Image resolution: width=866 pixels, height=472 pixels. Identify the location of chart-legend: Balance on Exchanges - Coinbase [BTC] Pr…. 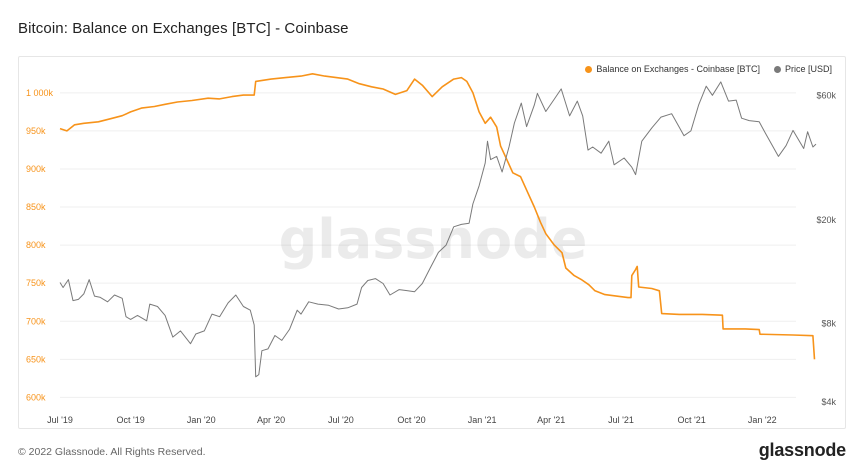
(708, 69).